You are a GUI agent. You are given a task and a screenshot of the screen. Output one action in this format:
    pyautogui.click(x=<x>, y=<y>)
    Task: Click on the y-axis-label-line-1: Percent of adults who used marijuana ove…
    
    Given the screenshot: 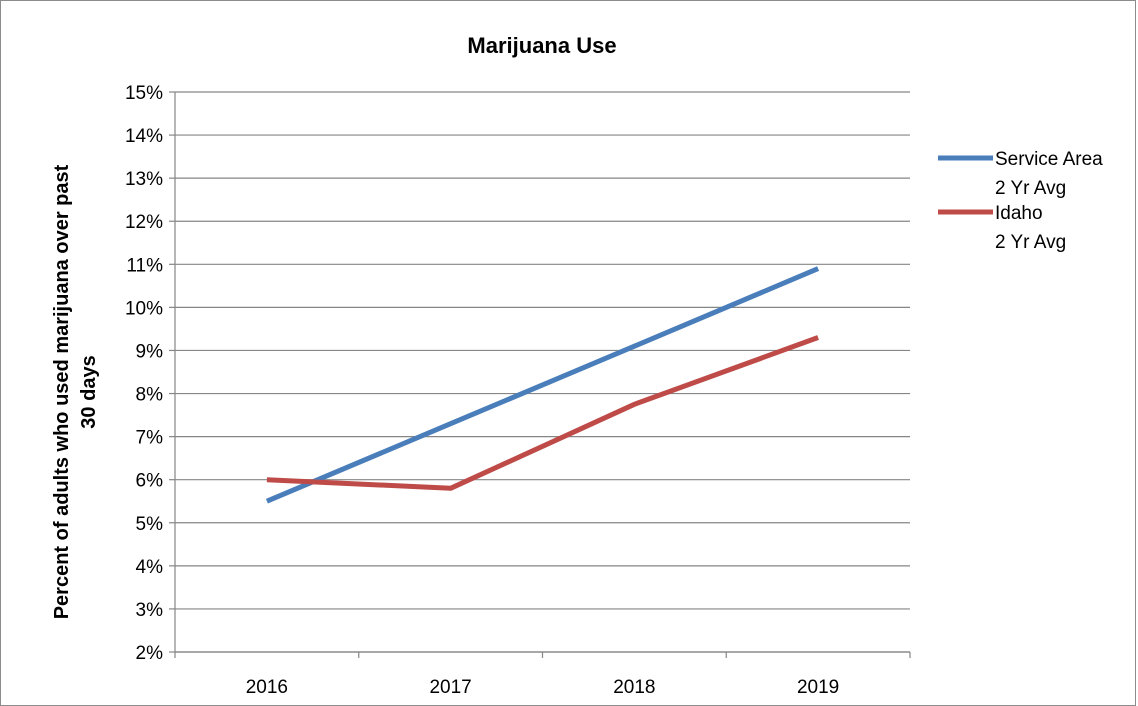 What is the action you would take?
    pyautogui.click(x=62, y=391)
    